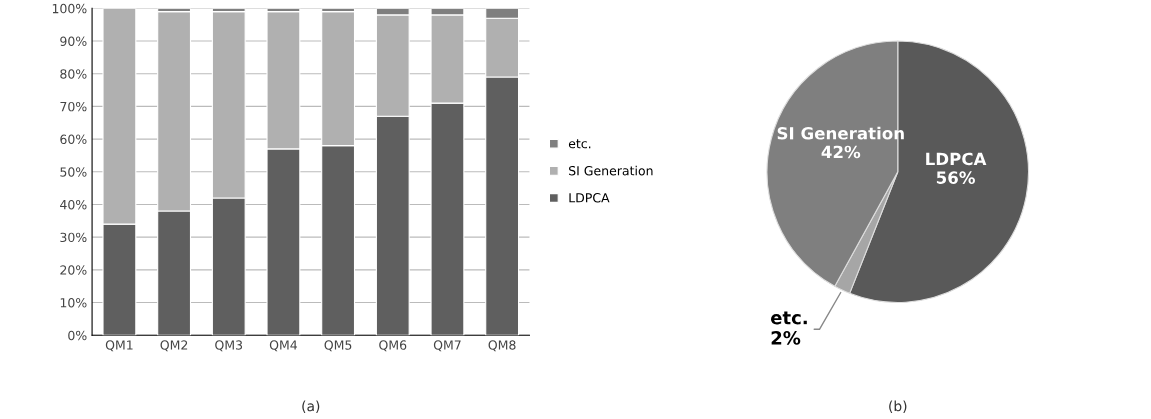 The width and height of the screenshot is (1151, 419). I want to click on legend-label: etc., so click(579, 144).